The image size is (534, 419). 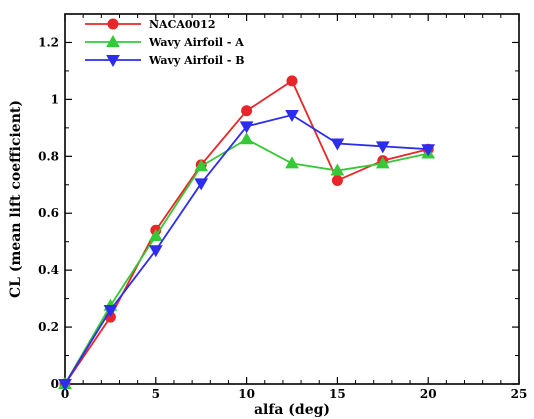 What do you see at coordinates (182, 24) in the screenshot?
I see `legend-label: NACA0012` at bounding box center [182, 24].